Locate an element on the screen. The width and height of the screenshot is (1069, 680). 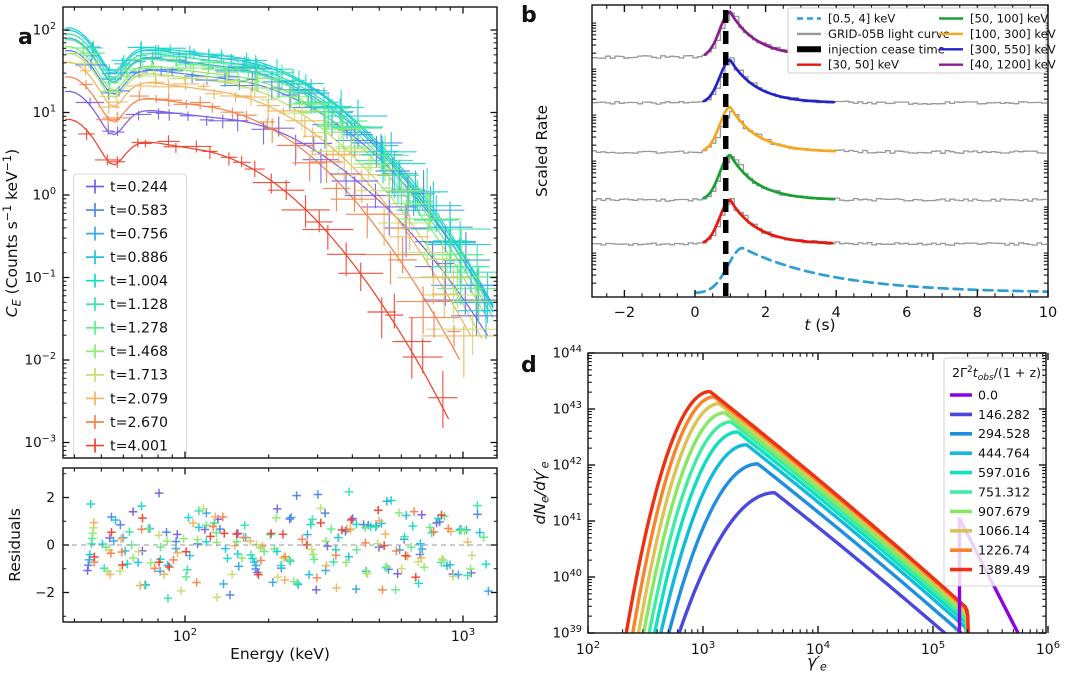
legend-item: injection cease time is located at coordinates (871, 49).